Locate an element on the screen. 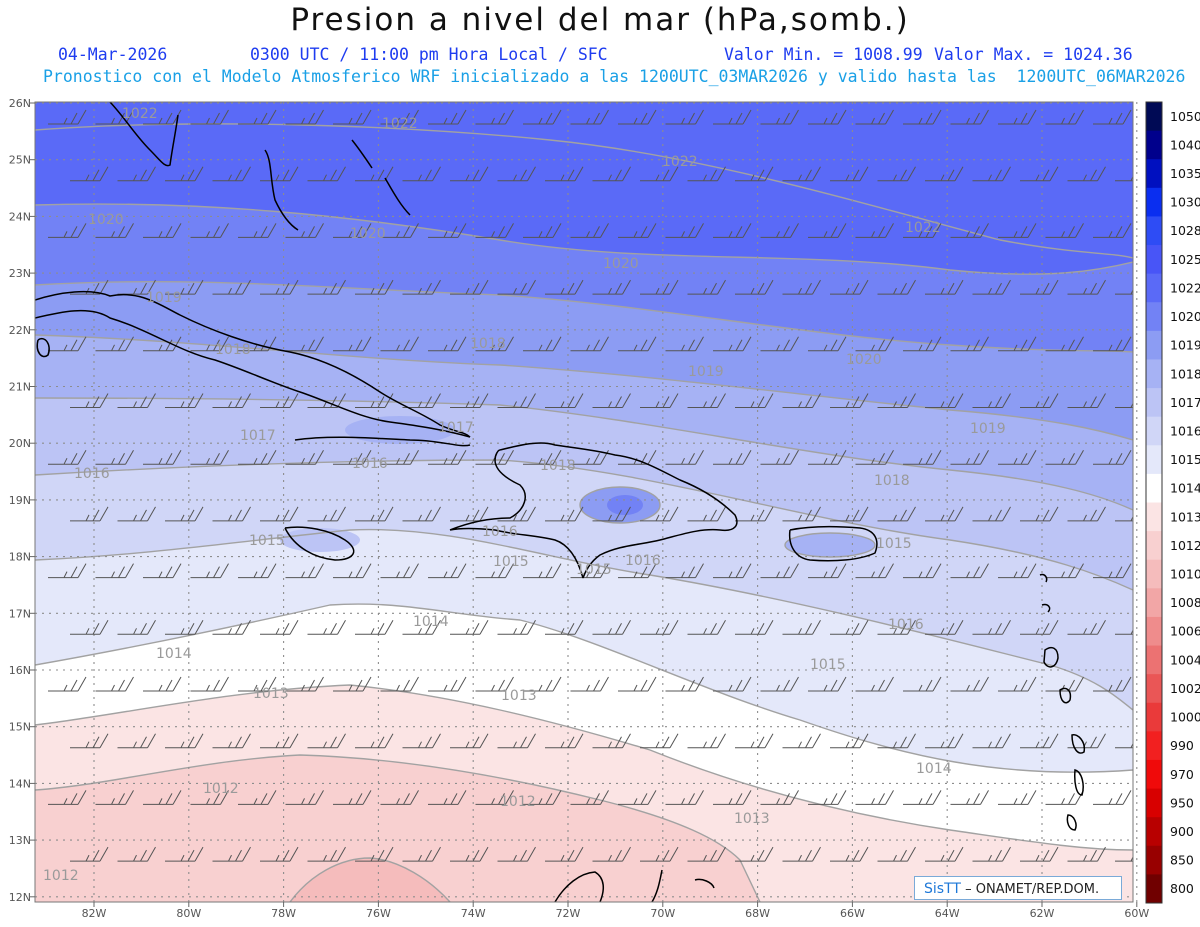 This screenshot has height=927, width=1200. isobar-label: 1012 is located at coordinates (221, 789).